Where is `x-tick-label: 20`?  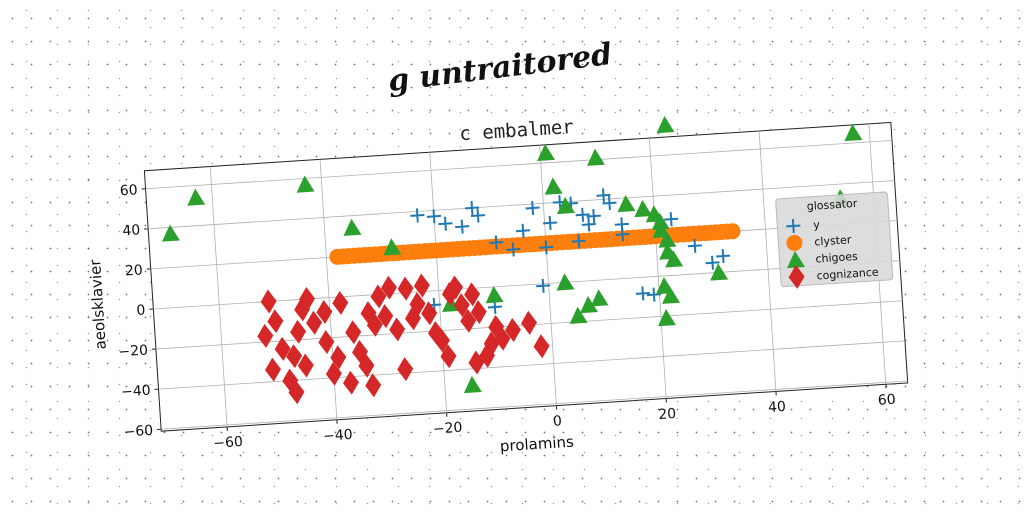
x-tick-label: 20 is located at coordinates (667, 414).